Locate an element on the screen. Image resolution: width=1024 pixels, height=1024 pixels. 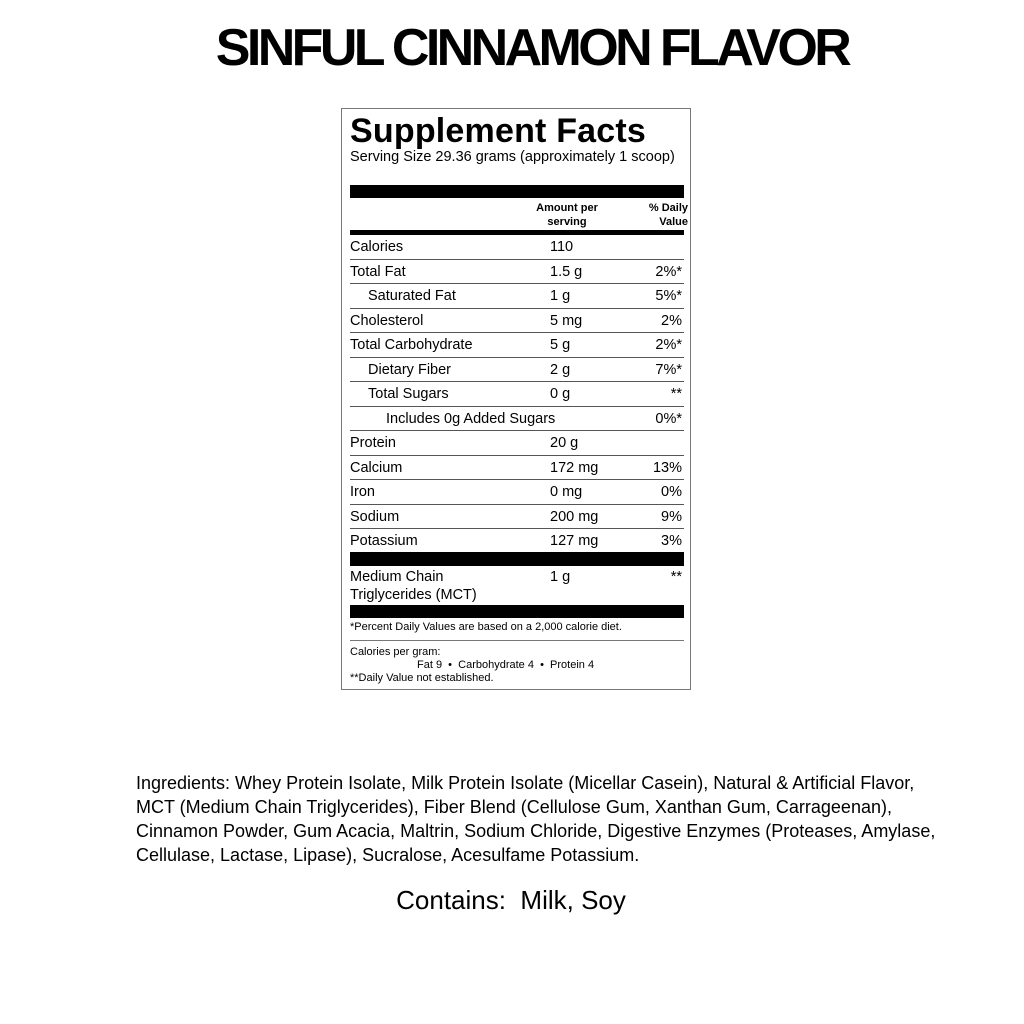
nutrient-name: Total Carbohydrate is located at coordinates (411, 345).